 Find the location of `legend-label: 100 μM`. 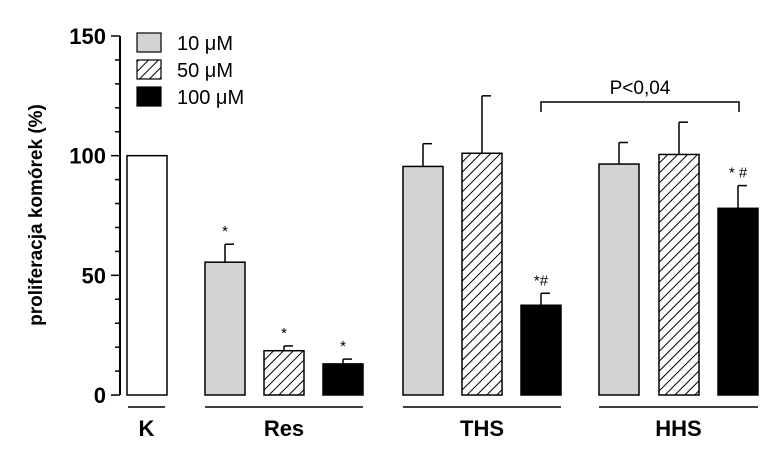

legend-label: 100 μM is located at coordinates (210, 98).